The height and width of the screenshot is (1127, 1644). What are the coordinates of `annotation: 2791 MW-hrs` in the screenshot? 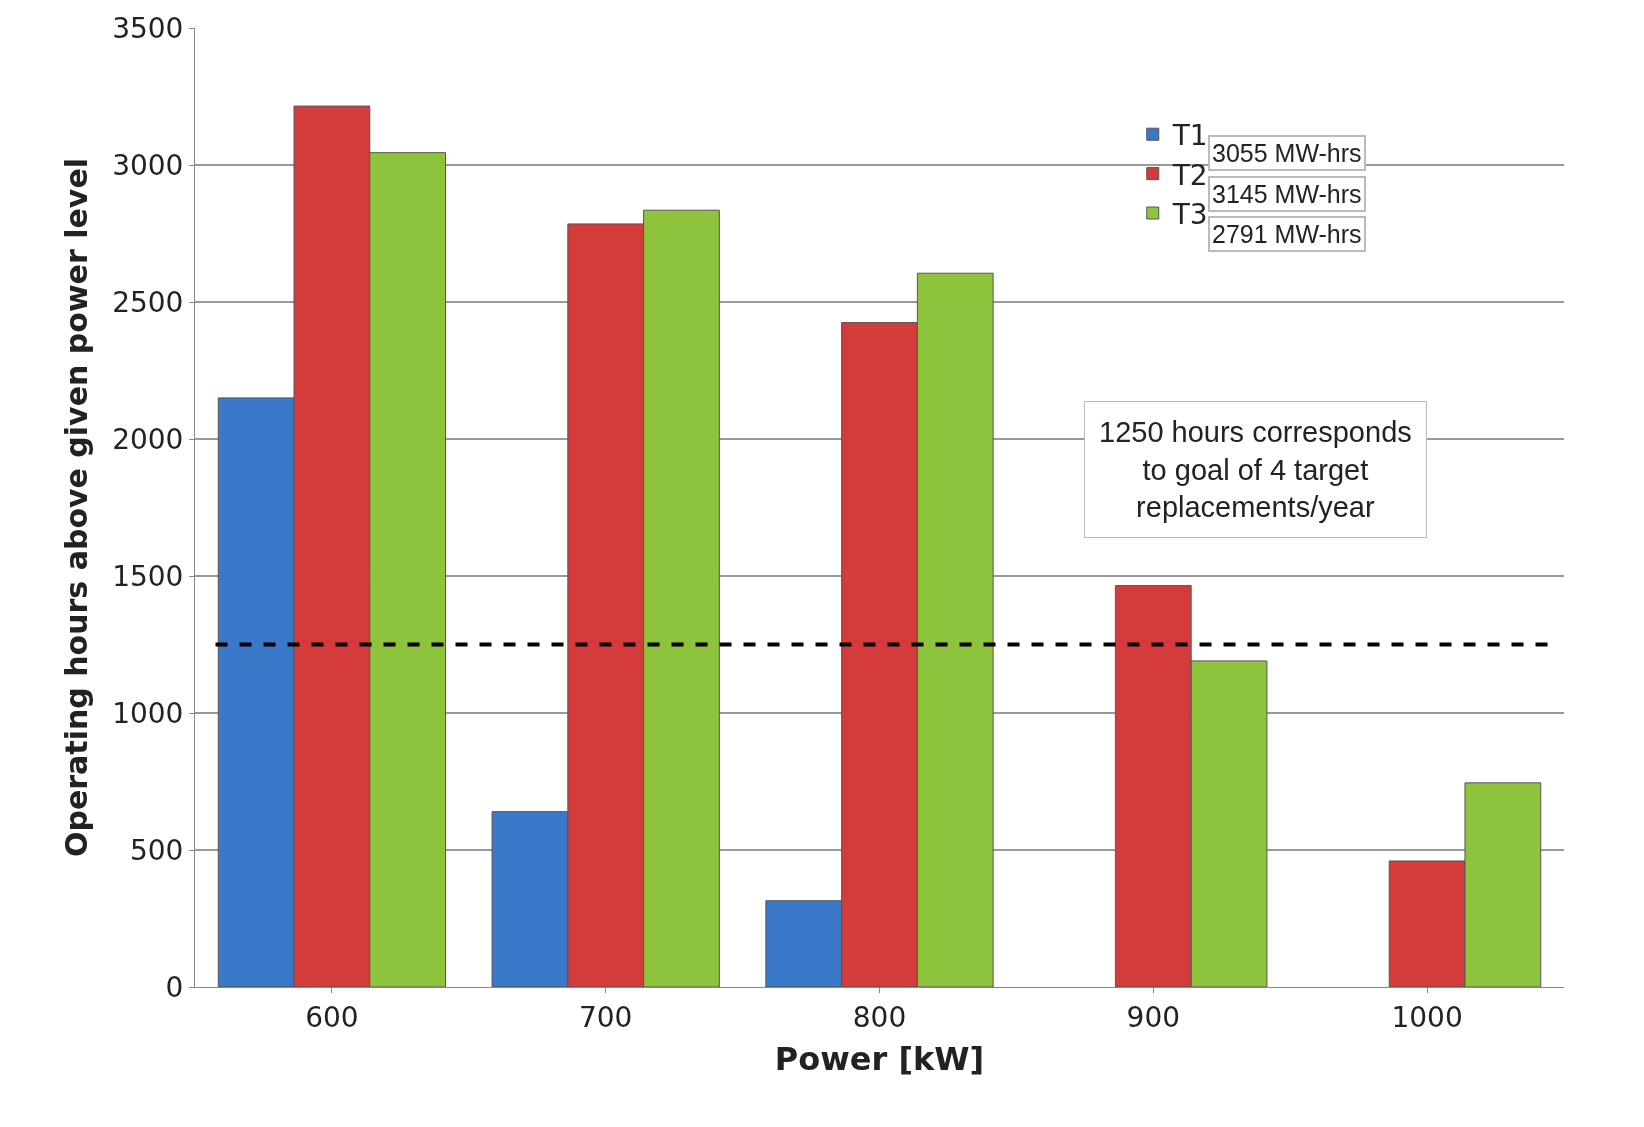 It's located at (1287, 234).